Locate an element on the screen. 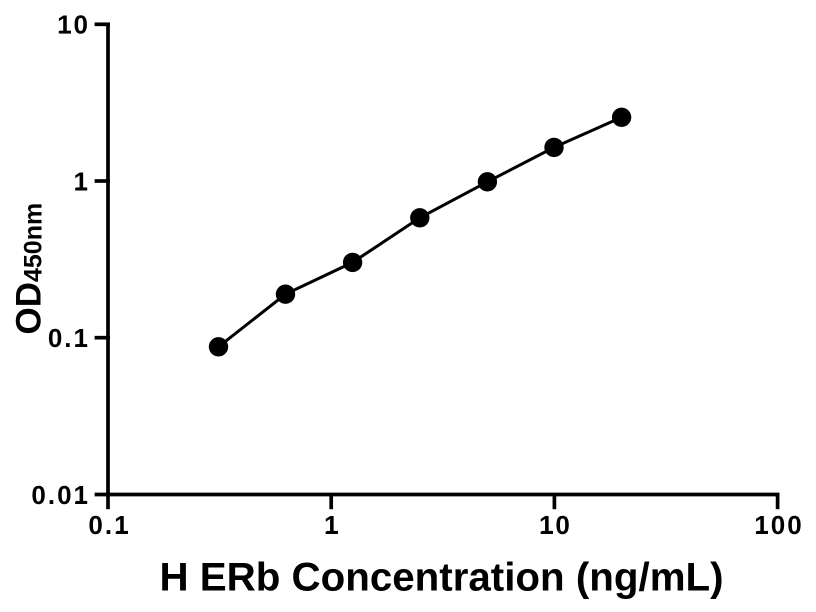 This screenshot has width=816, height=612. svg-text: 0.01 is located at coordinates (60, 495).